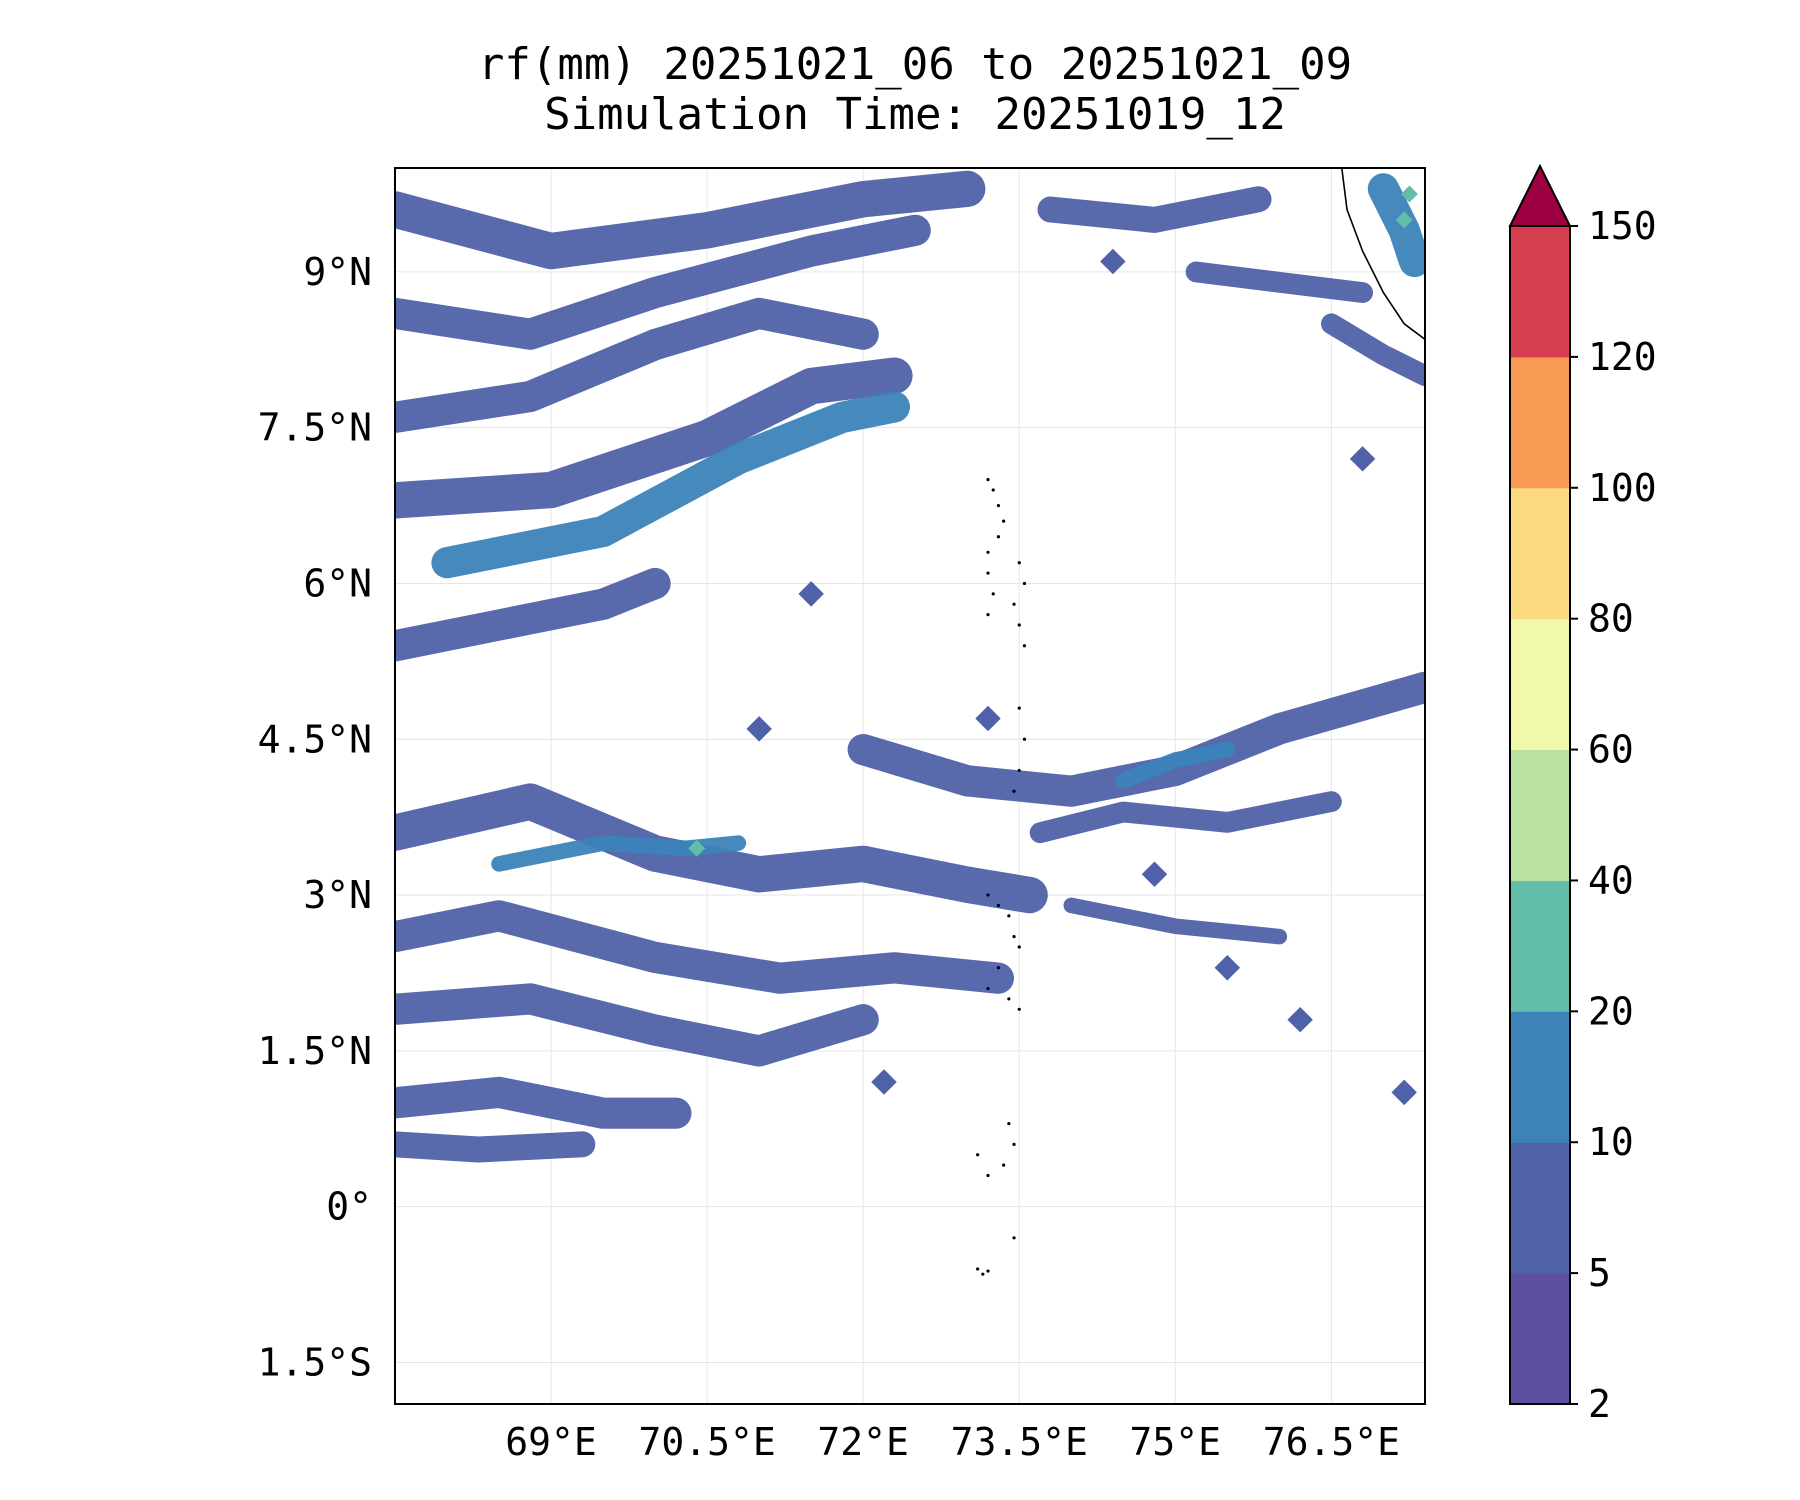 This screenshot has height=1500, width=1800. Describe the element at coordinates (1019, 1442) in the screenshot. I see `lon-tick-label: 73.5°E` at that location.